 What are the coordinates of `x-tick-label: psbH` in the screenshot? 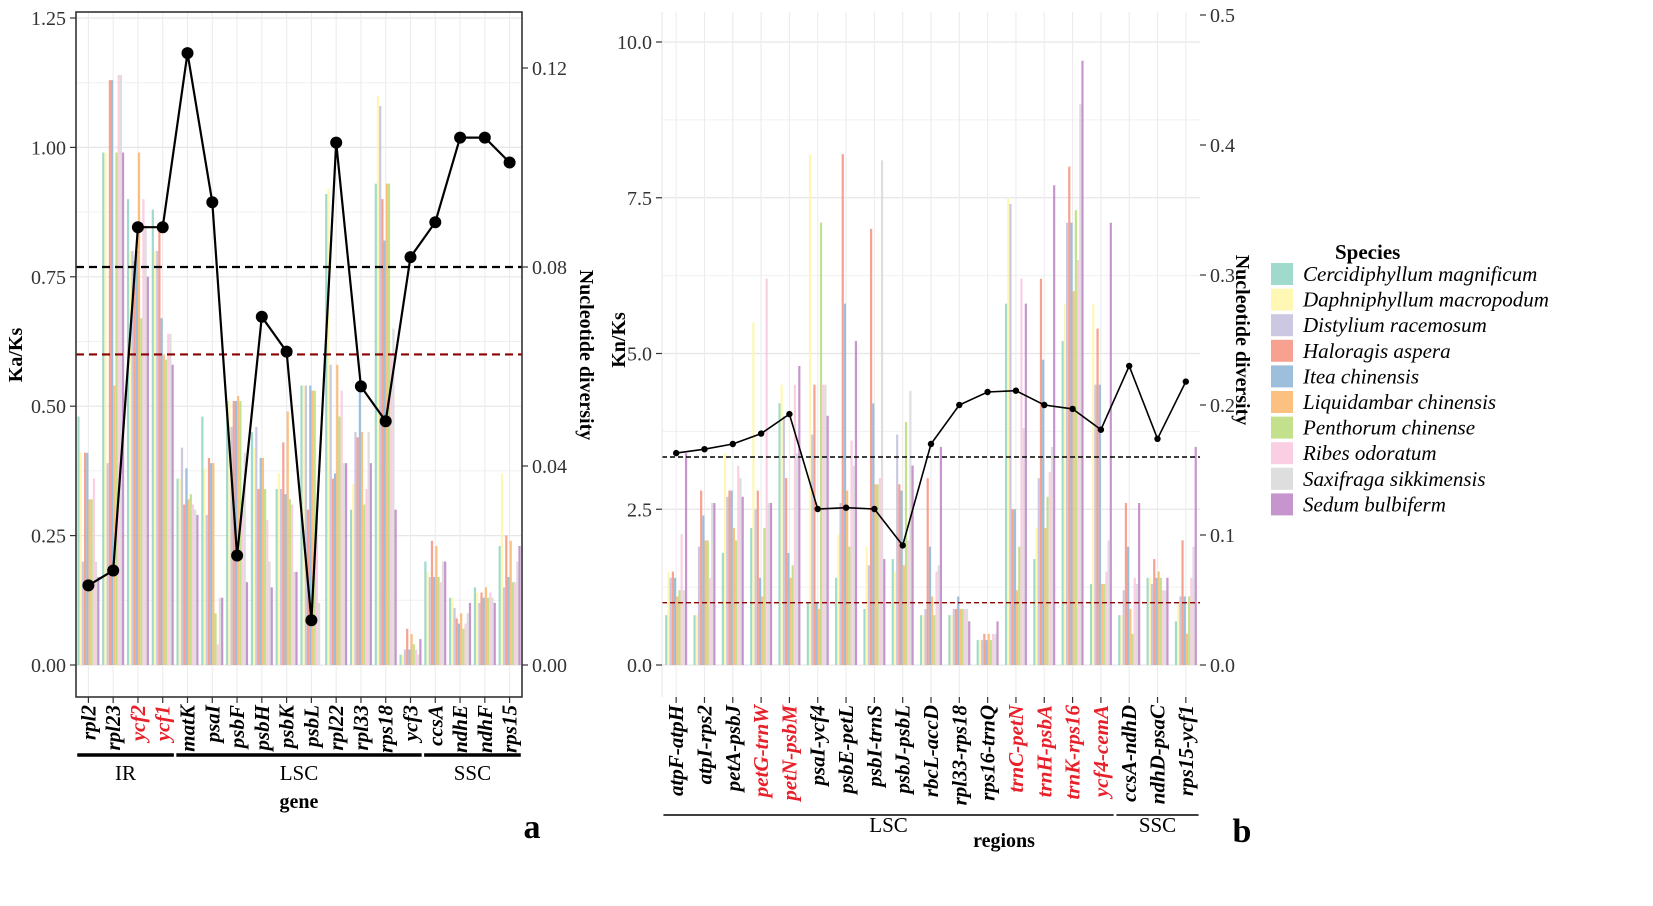 It's located at (262, 728).